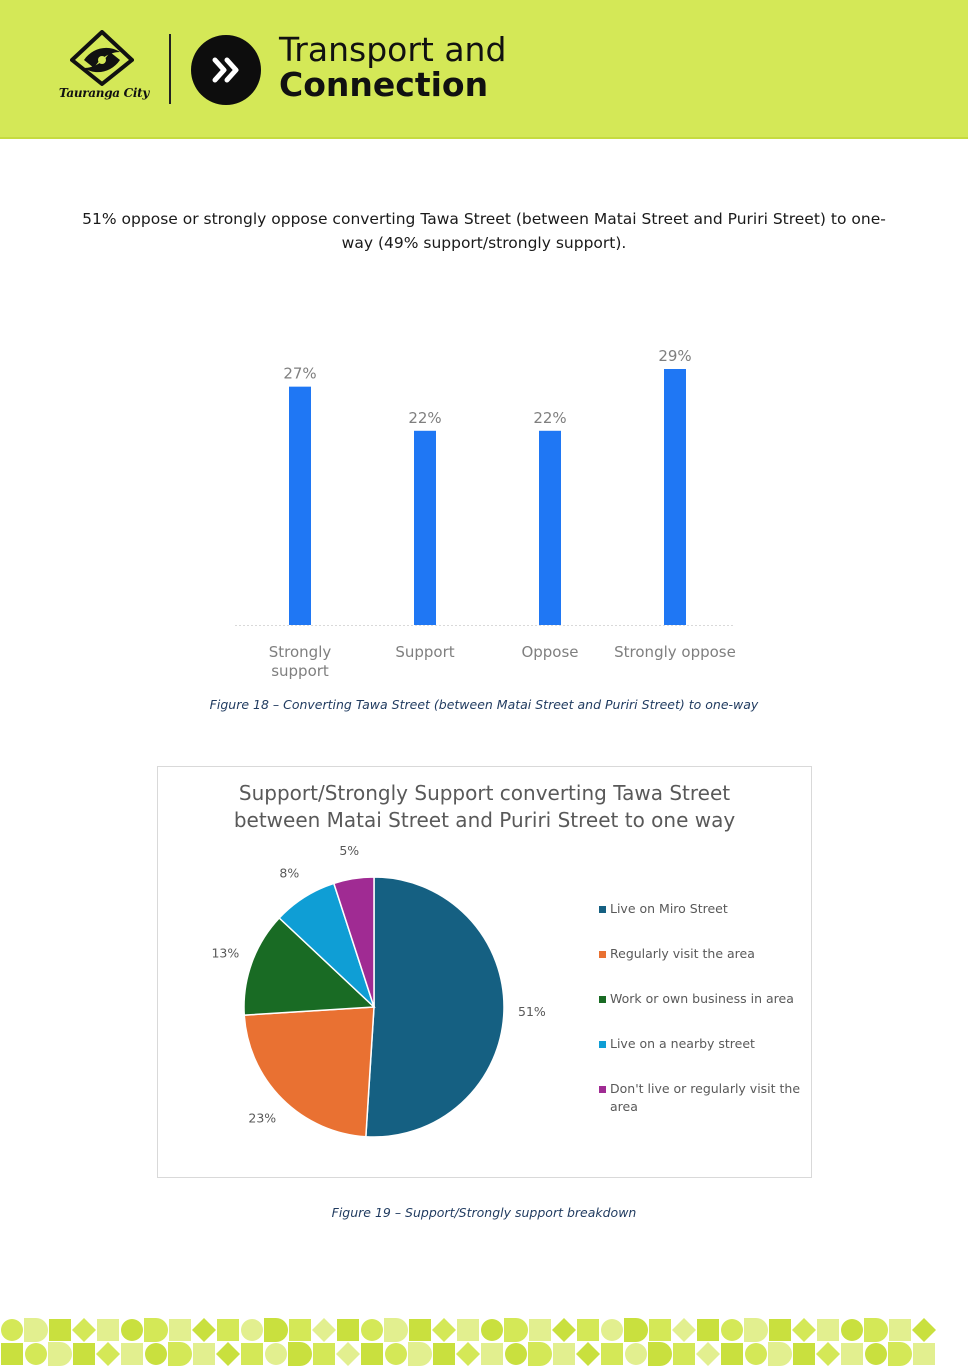  What do you see at coordinates (682, 953) in the screenshot?
I see `legend-label: Regularly visit the area` at bounding box center [682, 953].